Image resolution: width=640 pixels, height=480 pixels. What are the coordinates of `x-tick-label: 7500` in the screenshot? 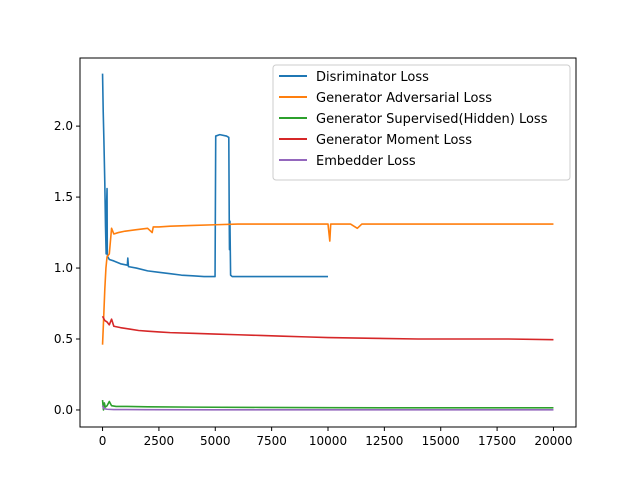 It's located at (271, 441).